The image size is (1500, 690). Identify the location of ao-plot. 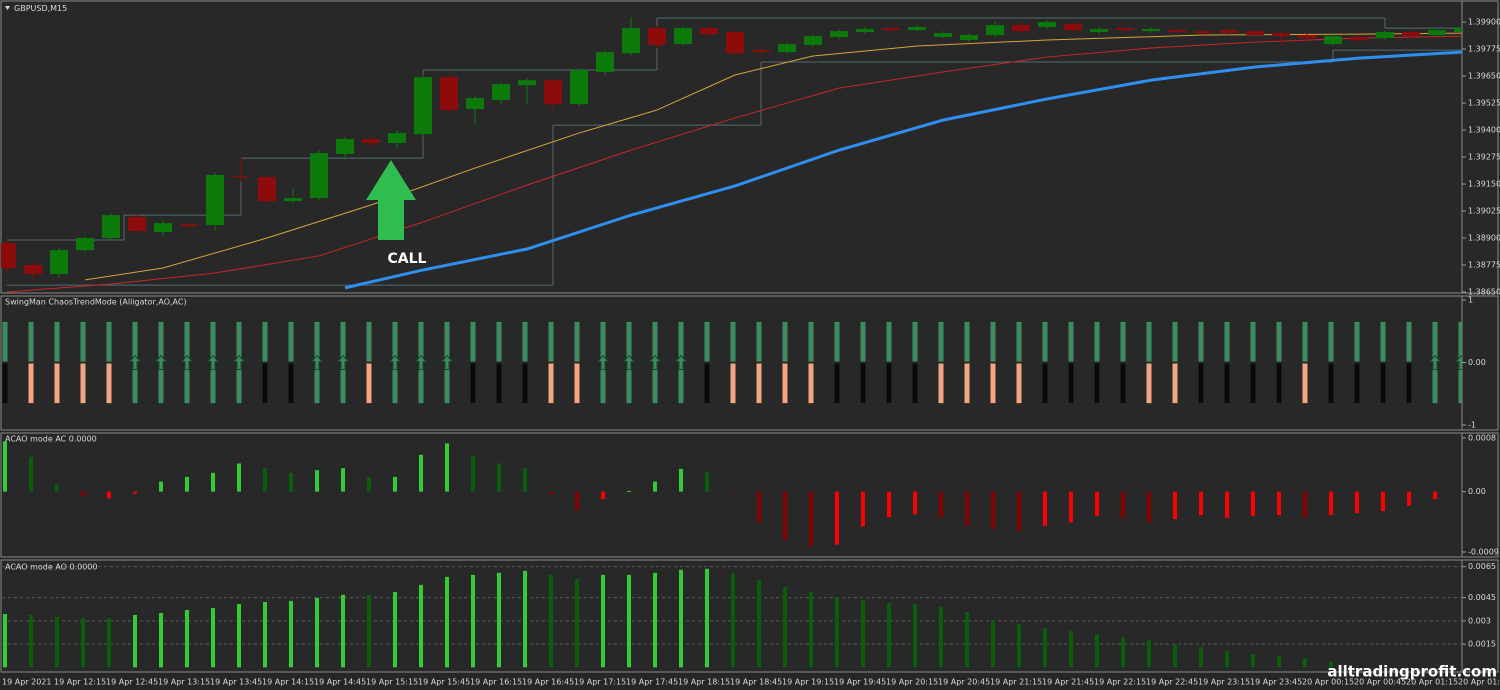
(731, 617).